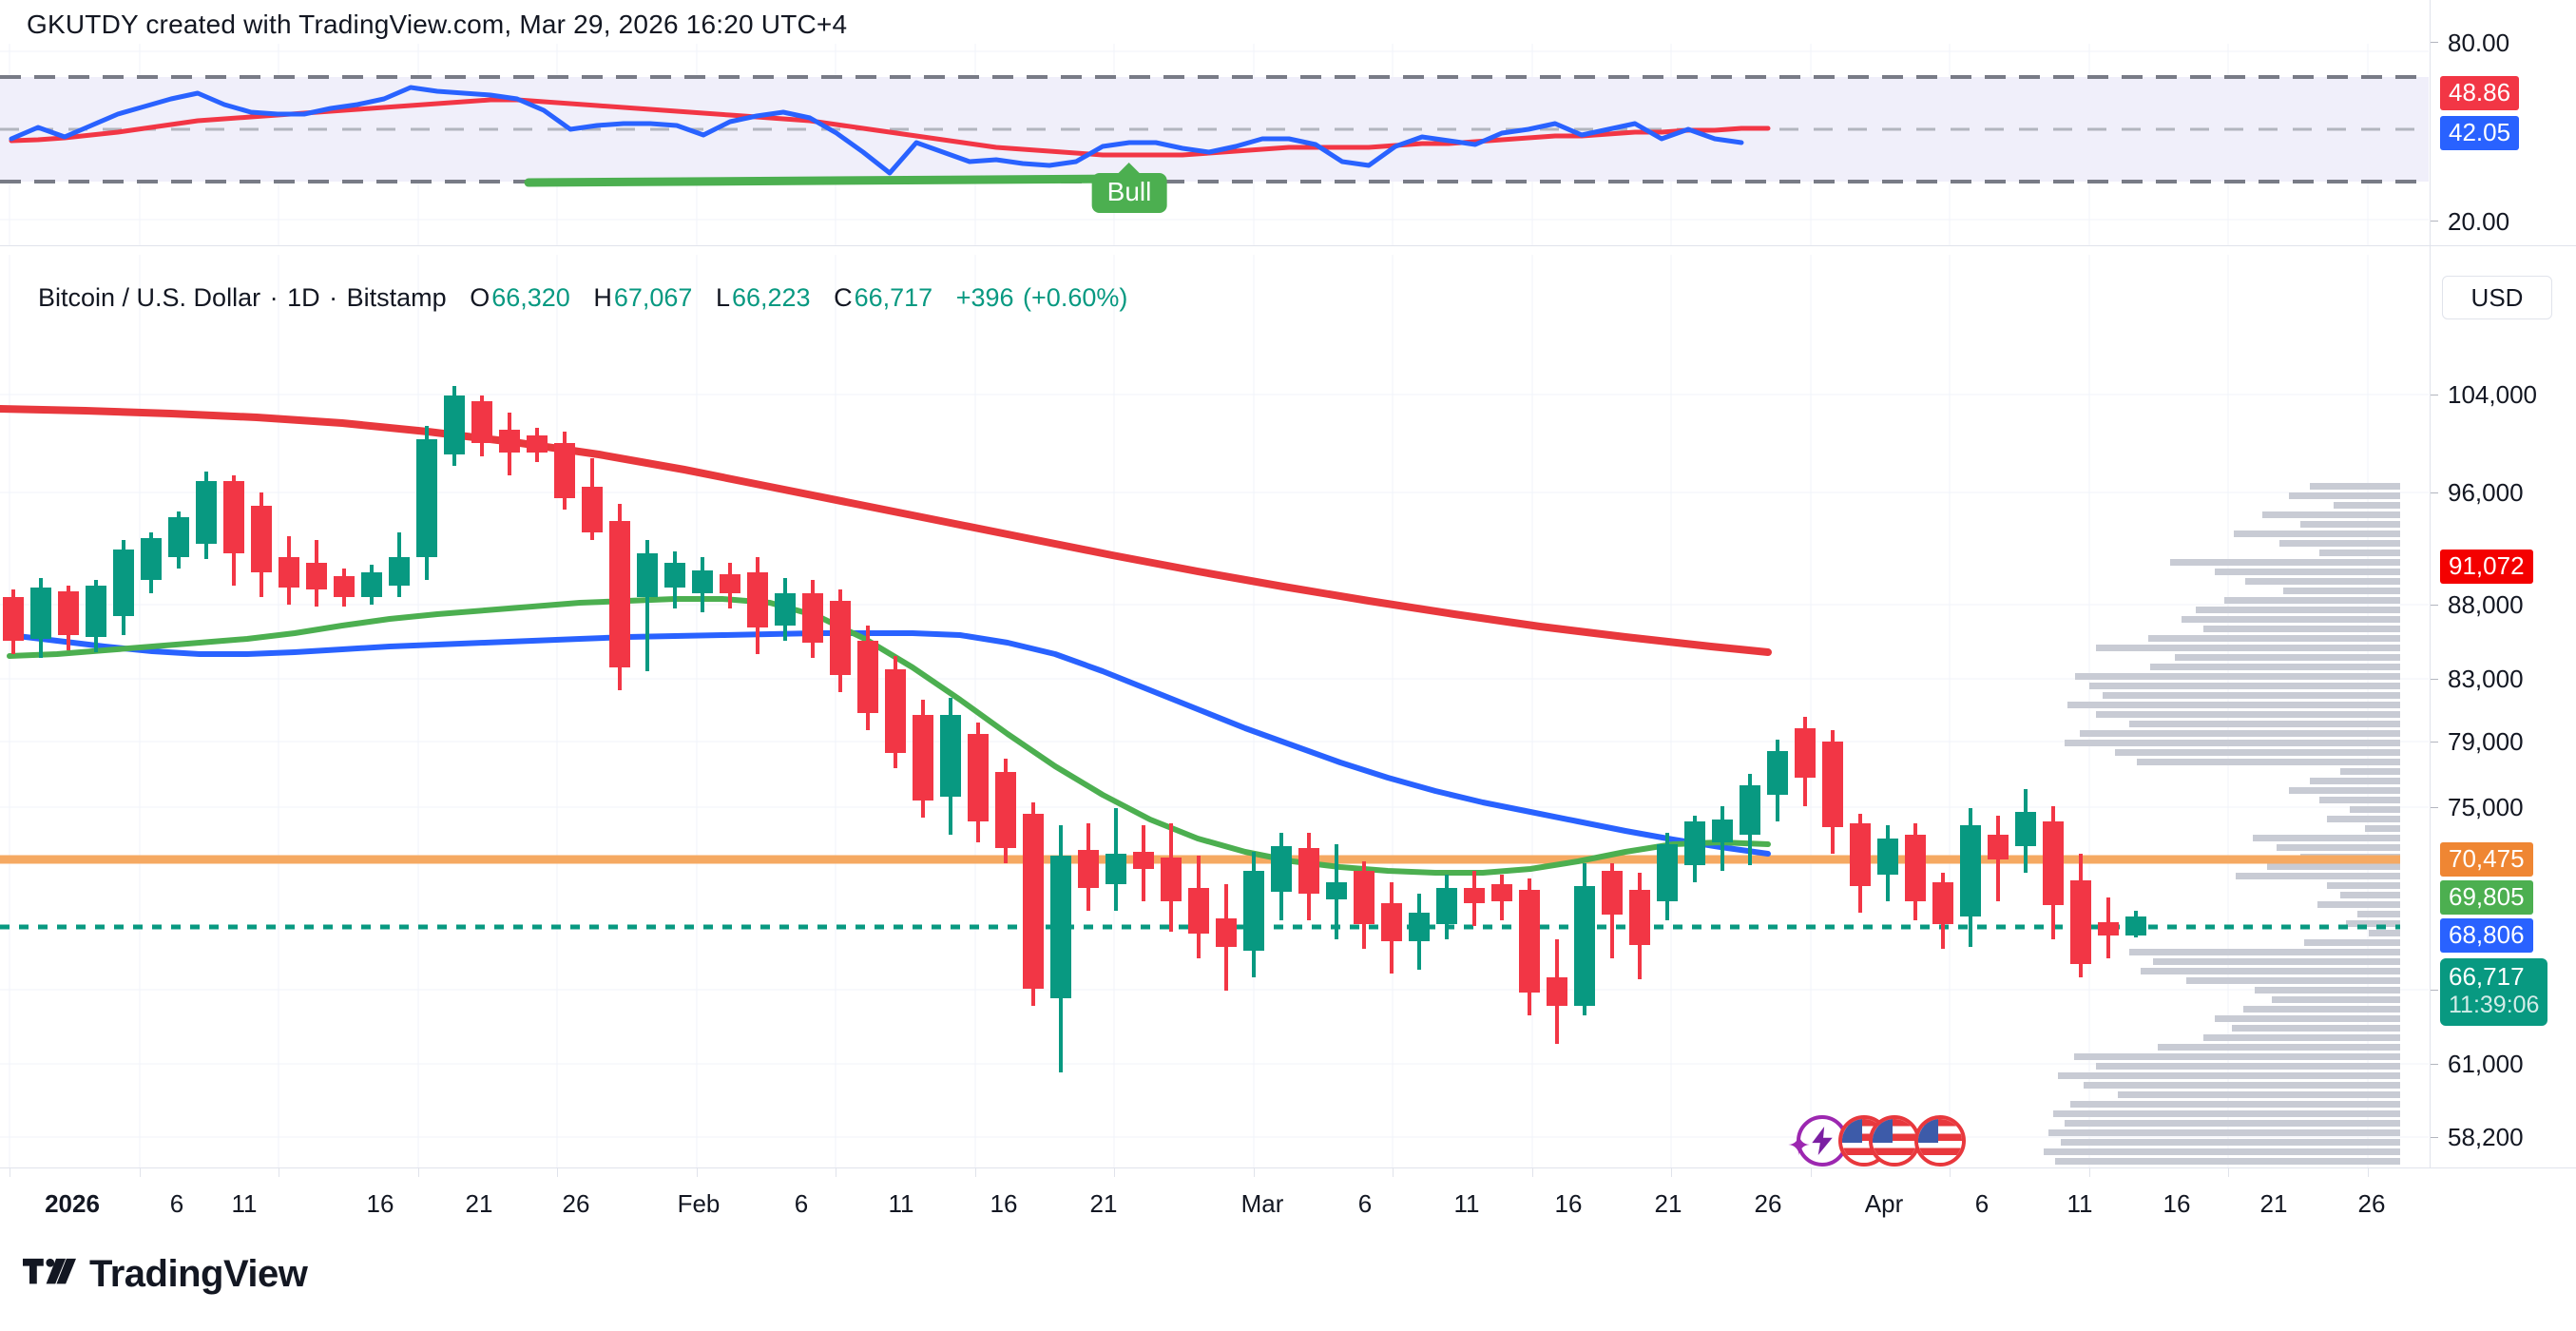 This screenshot has width=2576, height=1331. What do you see at coordinates (1800, 1146) in the screenshot?
I see `sparkle-glyph: ✦` at bounding box center [1800, 1146].